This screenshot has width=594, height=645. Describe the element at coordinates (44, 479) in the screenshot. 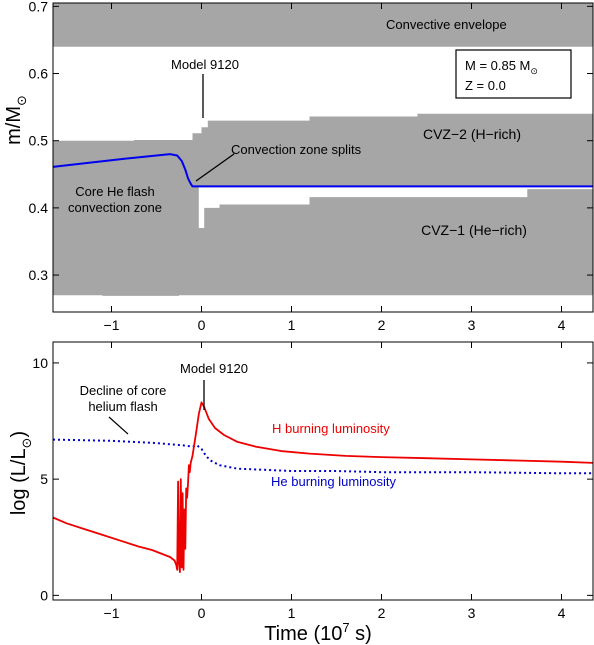

I see `y-tick-label: 5` at that location.